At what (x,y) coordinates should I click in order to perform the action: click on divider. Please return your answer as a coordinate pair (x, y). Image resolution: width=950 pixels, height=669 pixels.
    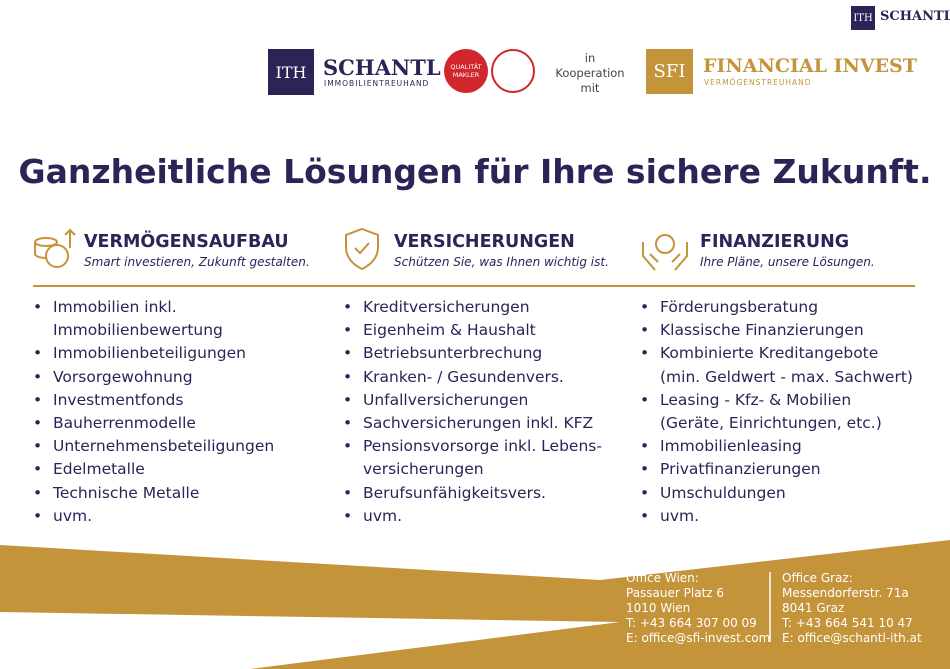
    Looking at the image, I should click on (474, 286).